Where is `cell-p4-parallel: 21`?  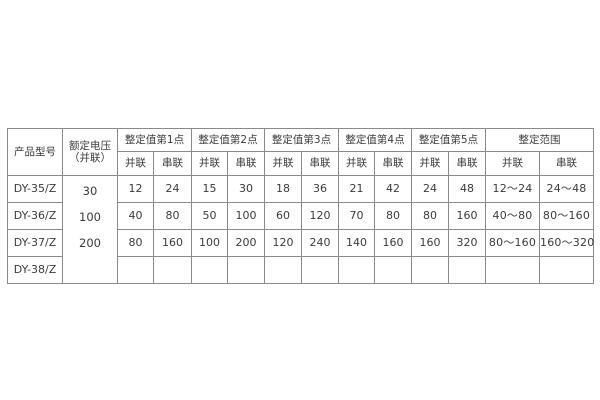
cell-p4-parallel: 21 is located at coordinates (356, 189).